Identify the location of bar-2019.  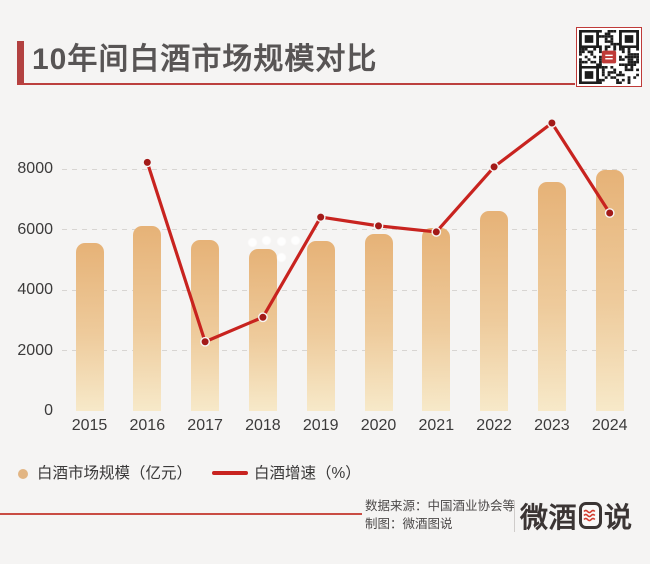
(320, 326).